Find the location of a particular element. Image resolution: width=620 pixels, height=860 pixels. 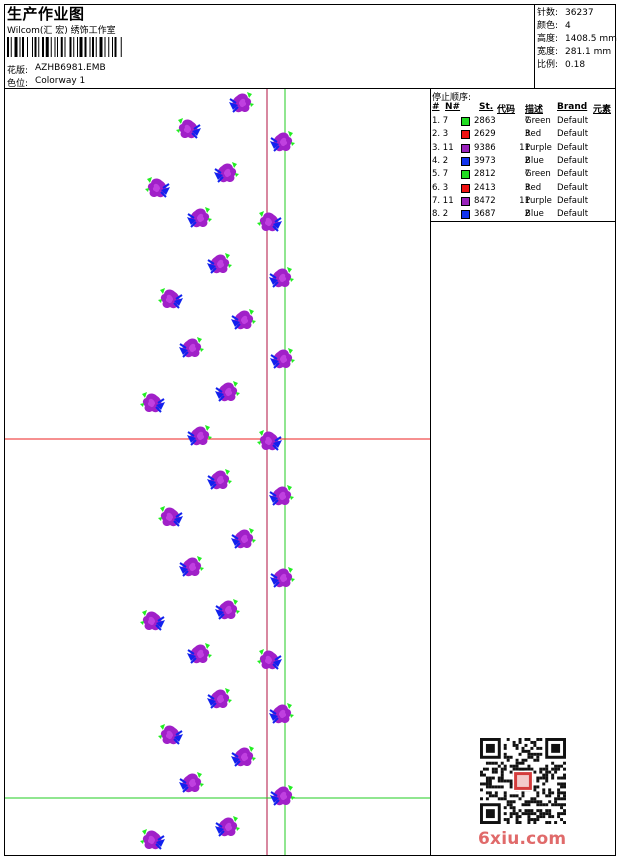

sequence-st: 9386 is located at coordinates (485, 147).